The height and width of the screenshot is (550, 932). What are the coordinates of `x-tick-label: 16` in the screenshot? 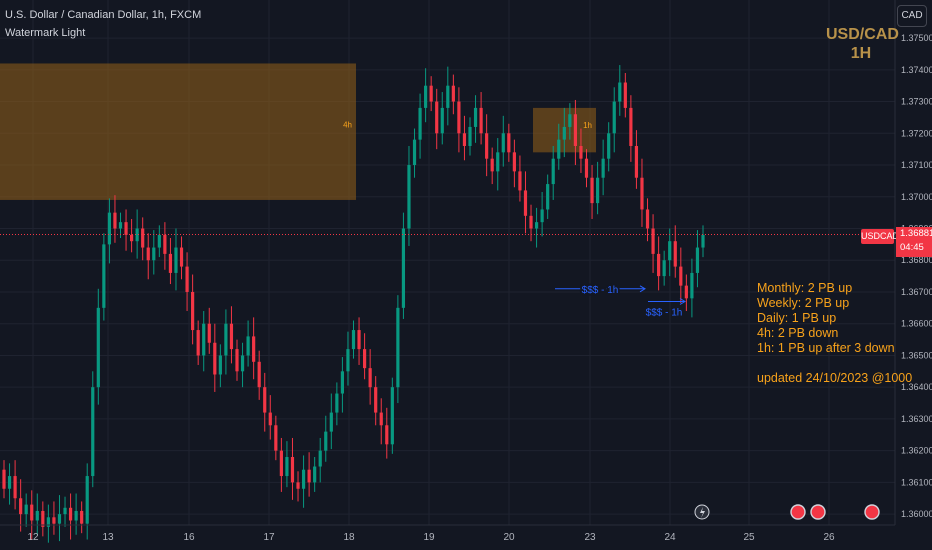 It's located at (189, 537).